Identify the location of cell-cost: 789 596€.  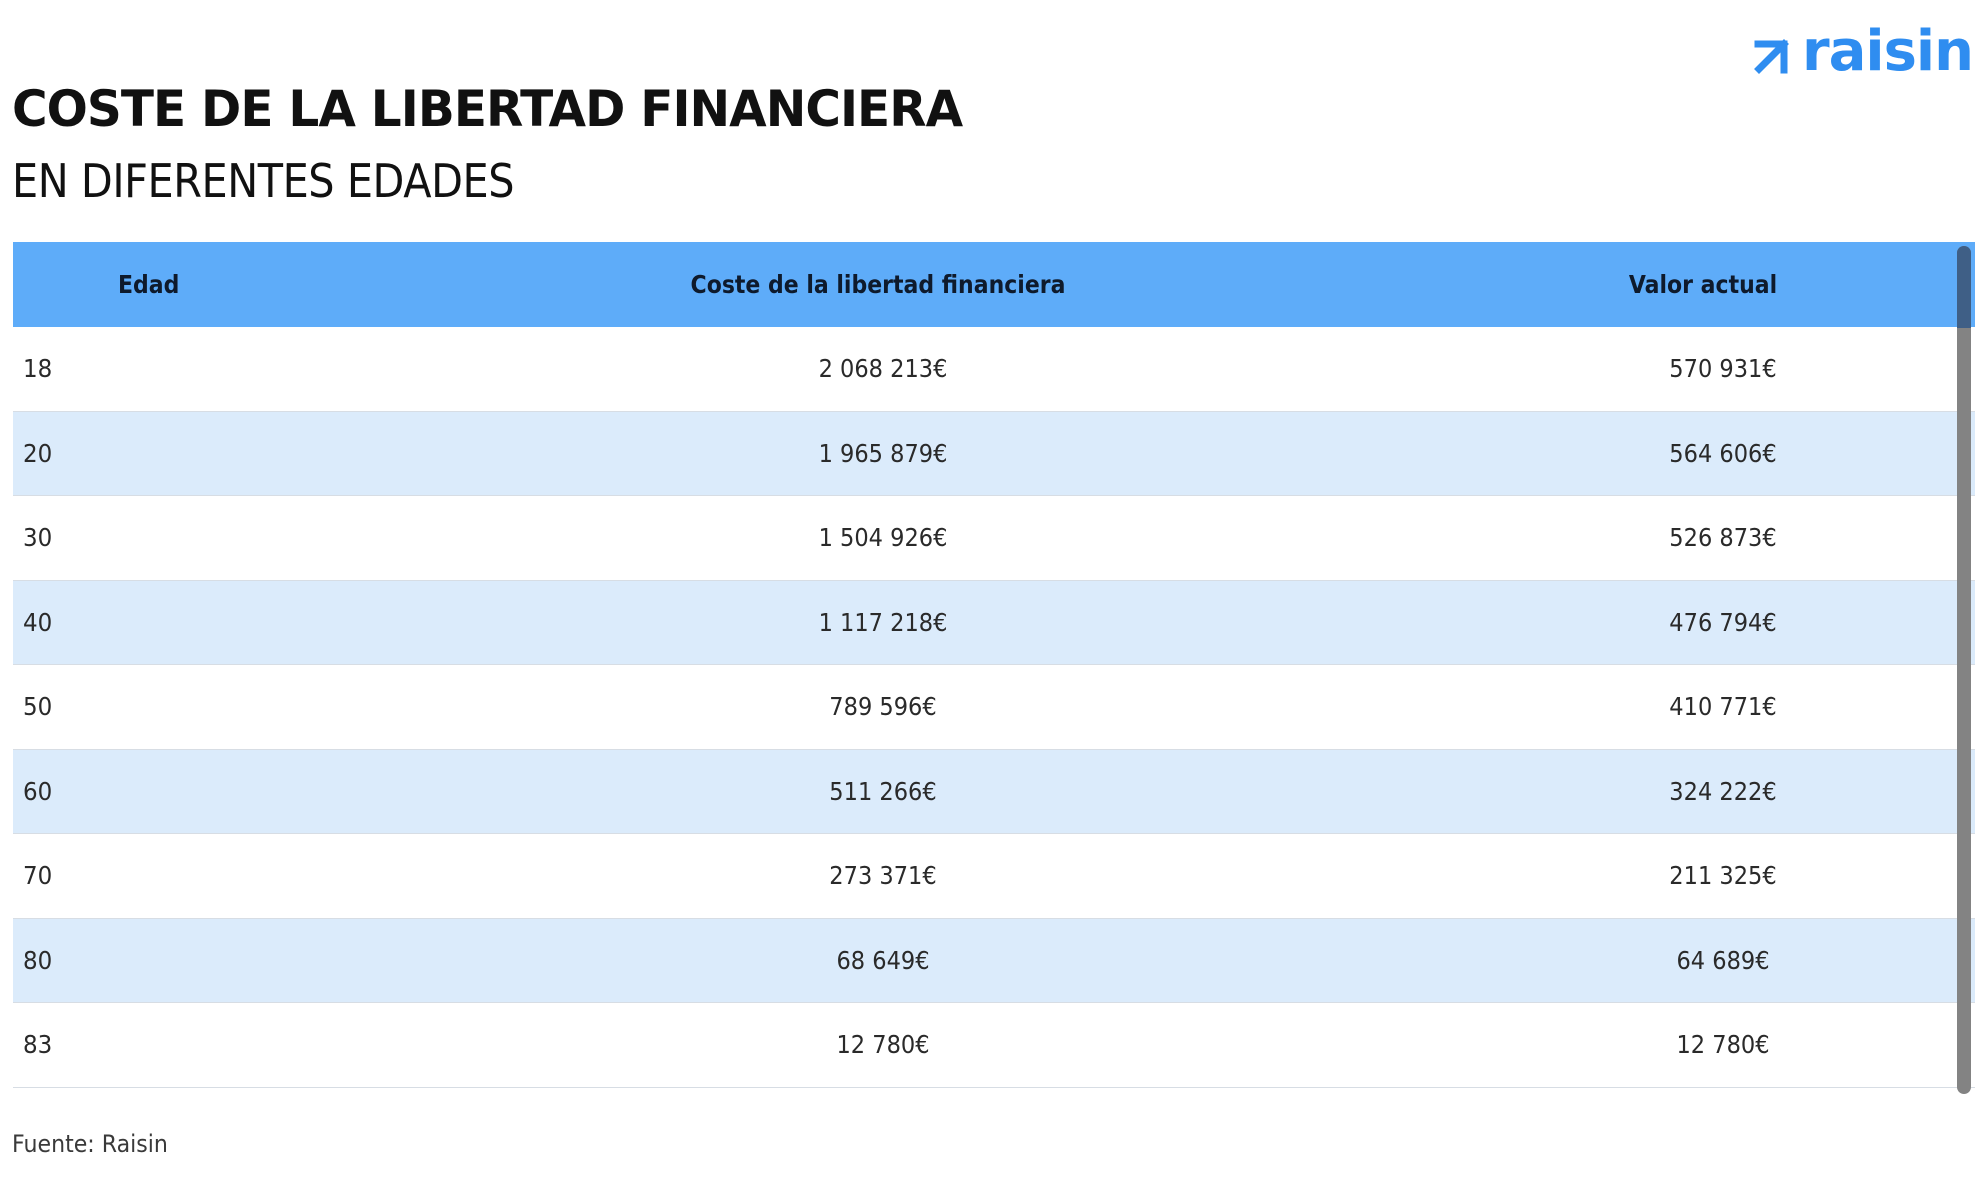
(883, 706).